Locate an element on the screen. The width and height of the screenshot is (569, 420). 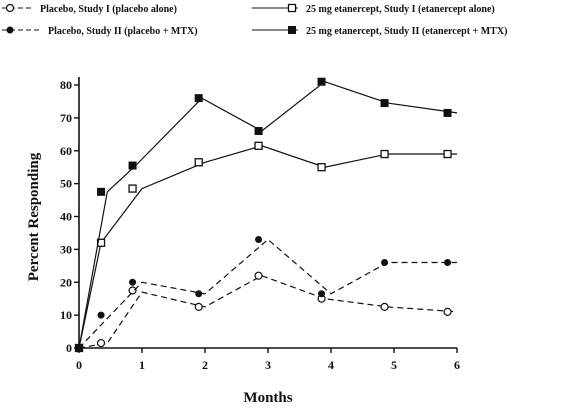
series-line is located at coordinates (268, 312).